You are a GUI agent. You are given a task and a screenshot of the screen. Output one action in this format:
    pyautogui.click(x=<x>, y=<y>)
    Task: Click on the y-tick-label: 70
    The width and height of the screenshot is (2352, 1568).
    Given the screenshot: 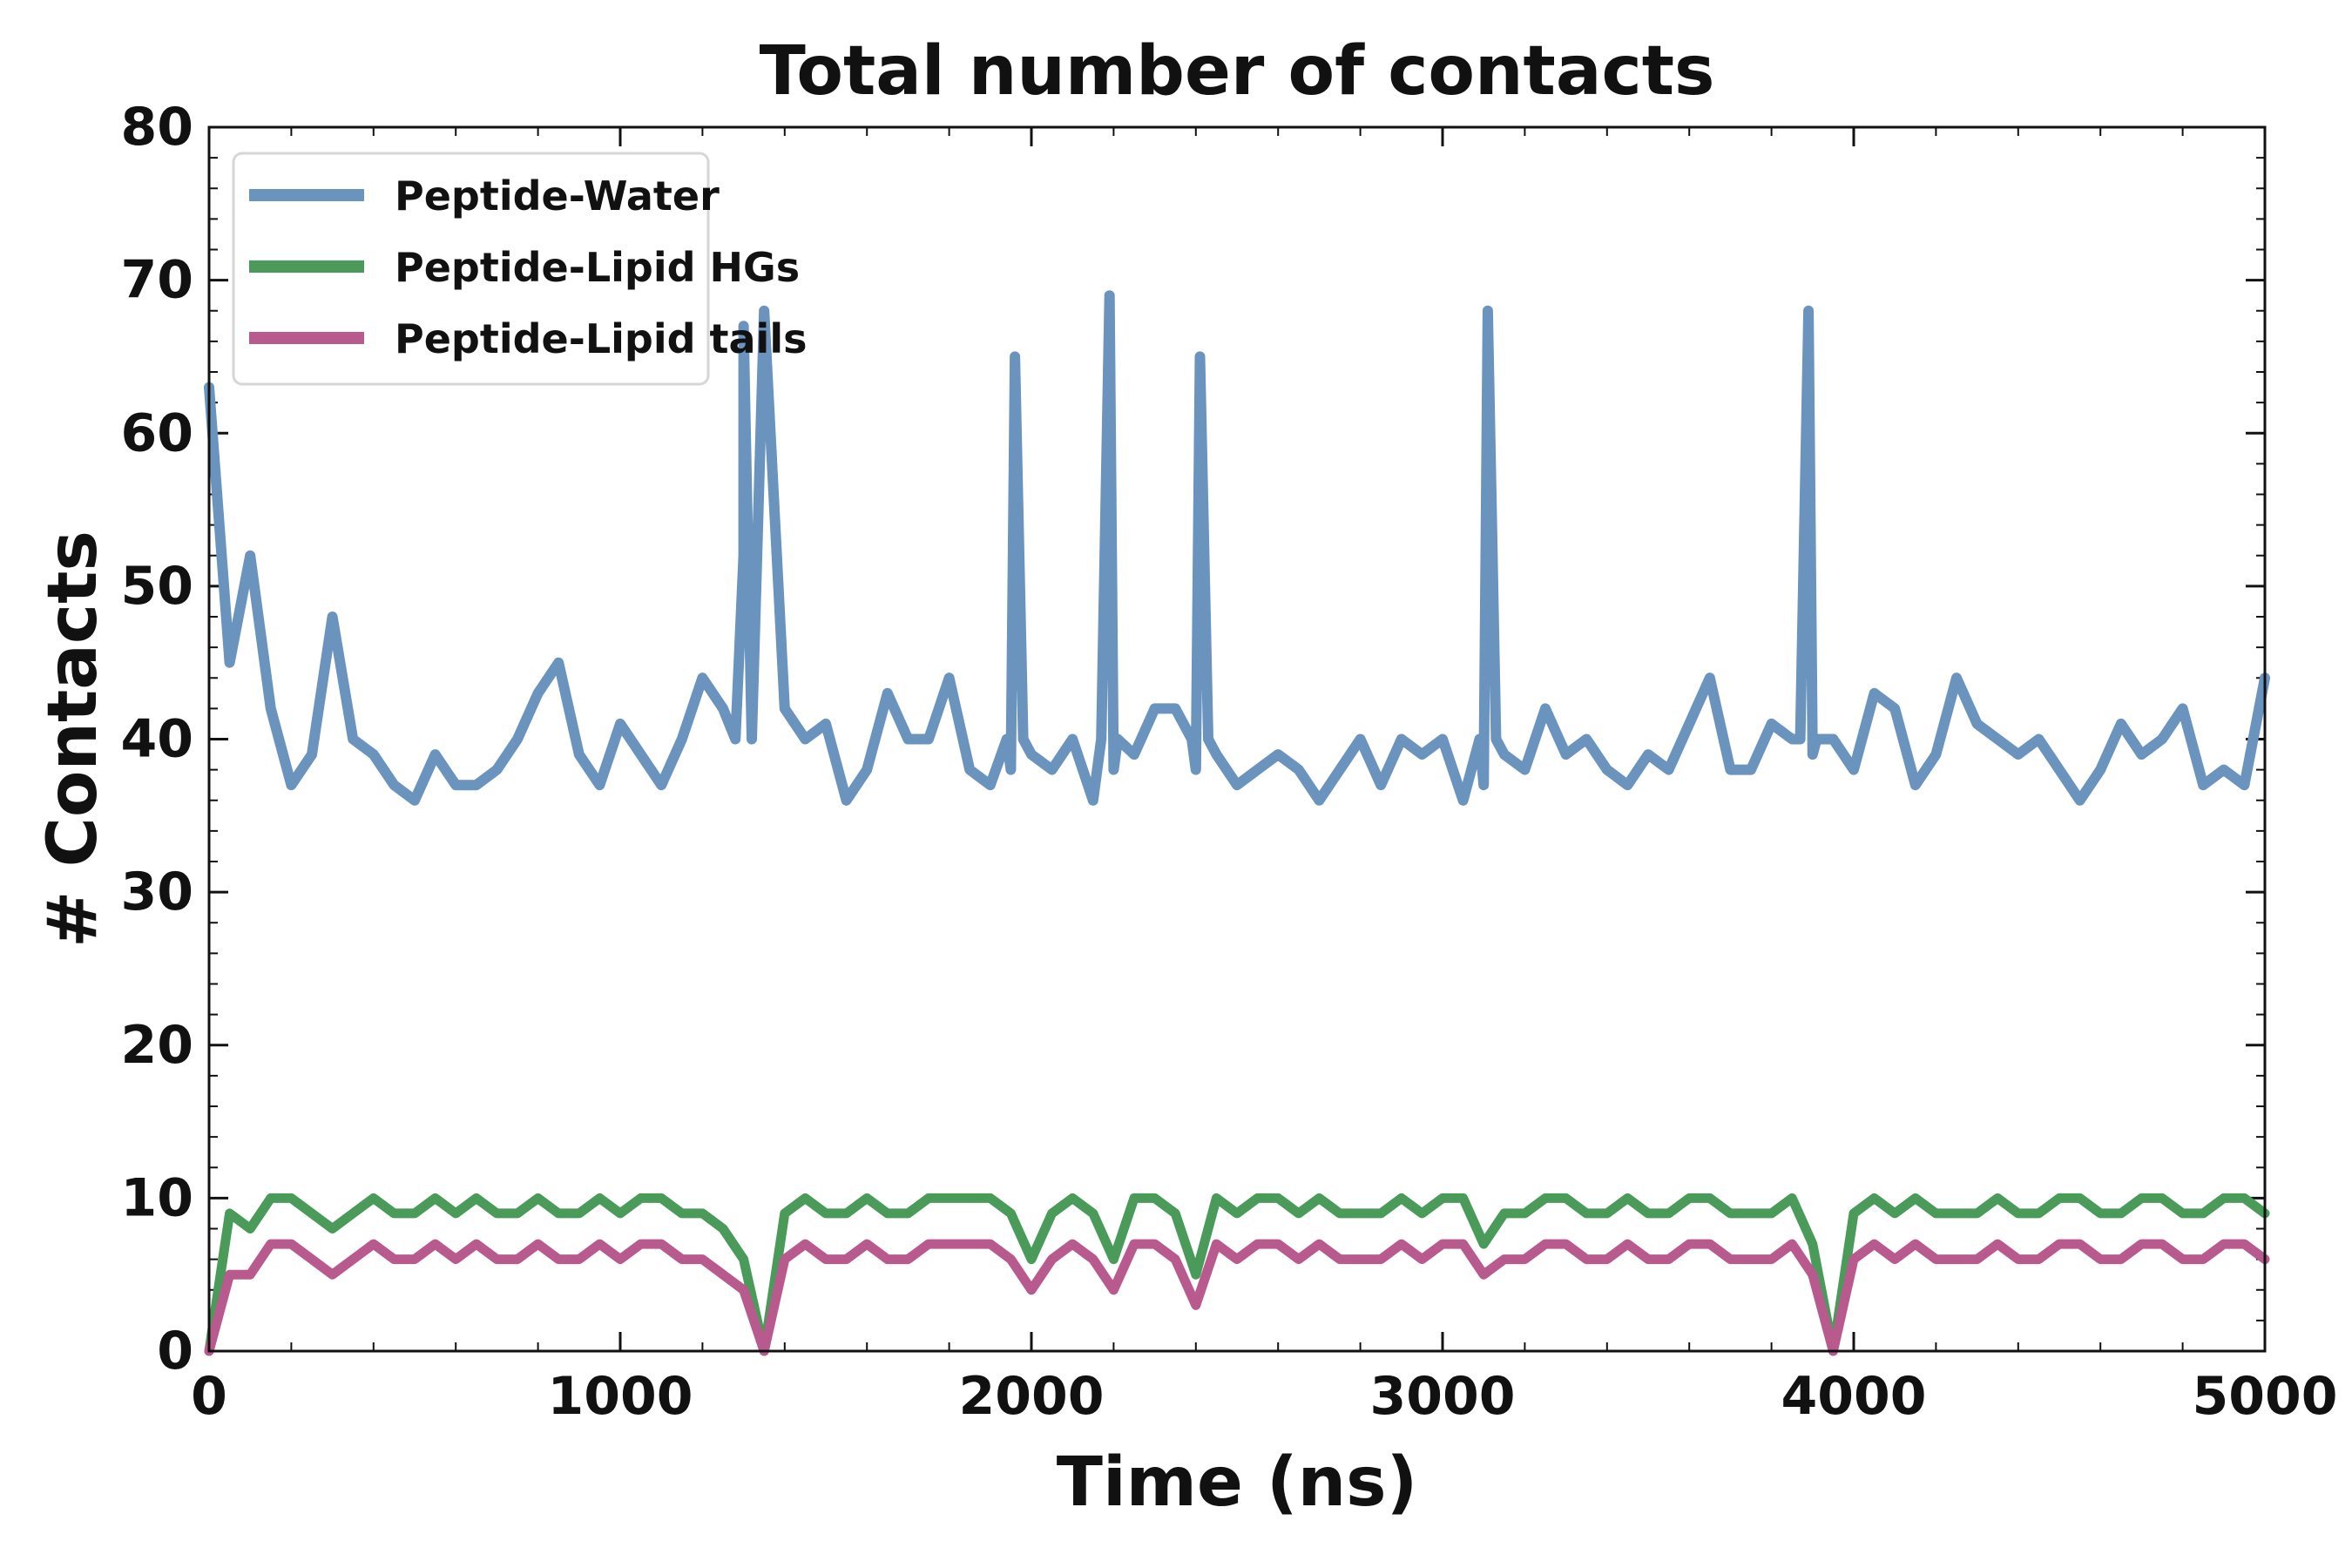 What is the action you would take?
    pyautogui.click(x=157, y=280)
    